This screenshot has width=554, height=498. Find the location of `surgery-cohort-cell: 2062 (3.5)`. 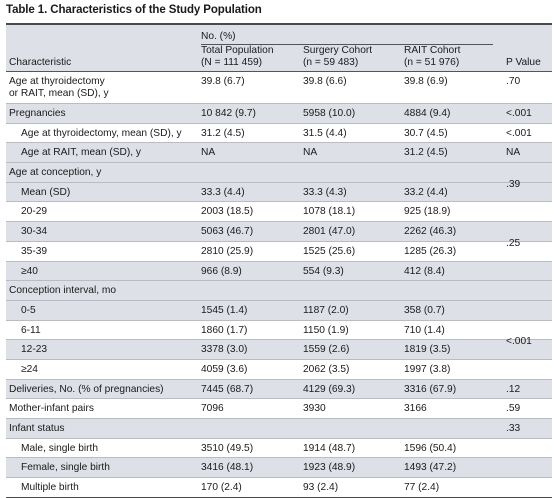

surgery-cohort-cell: 2062 (3.5) is located at coordinates (326, 369).